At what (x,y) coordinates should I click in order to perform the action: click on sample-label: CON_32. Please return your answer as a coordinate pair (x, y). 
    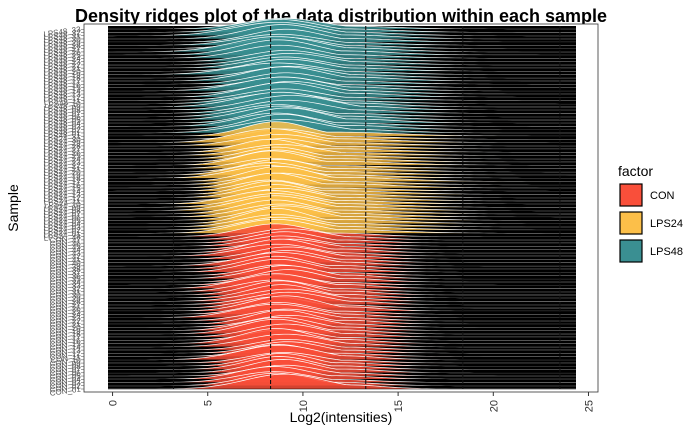
    Looking at the image, I should click on (65, 290).